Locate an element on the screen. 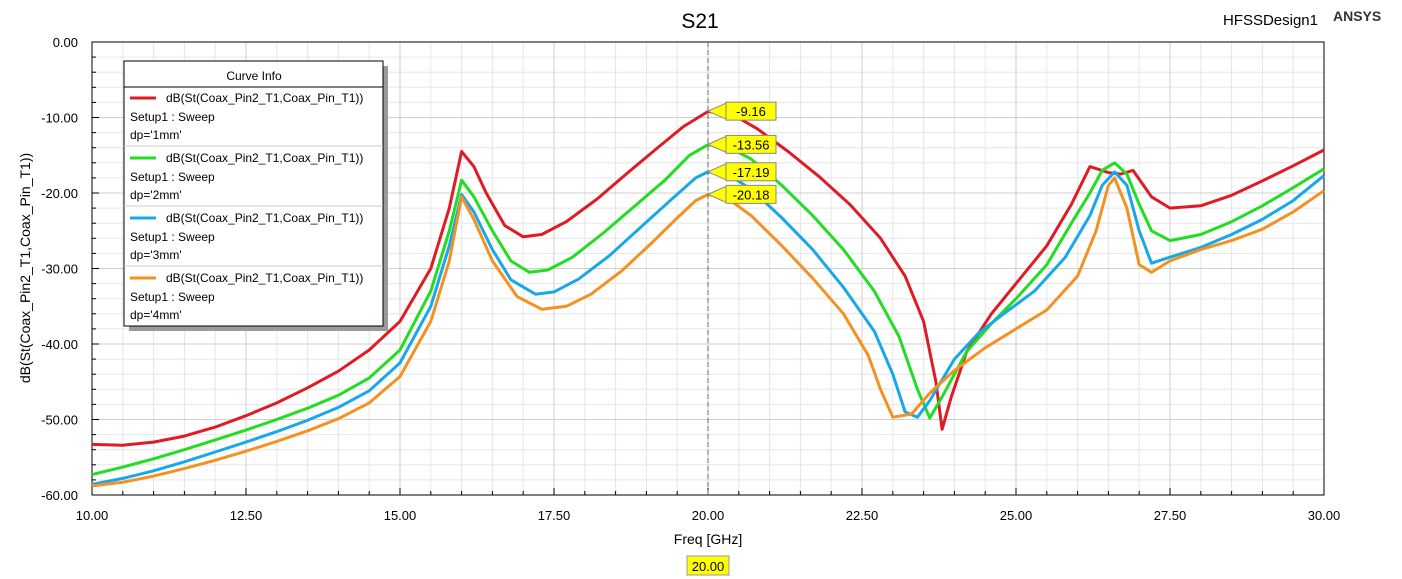 This screenshot has height=579, width=1402. y-tick-label: -20.00 is located at coordinates (59, 193).